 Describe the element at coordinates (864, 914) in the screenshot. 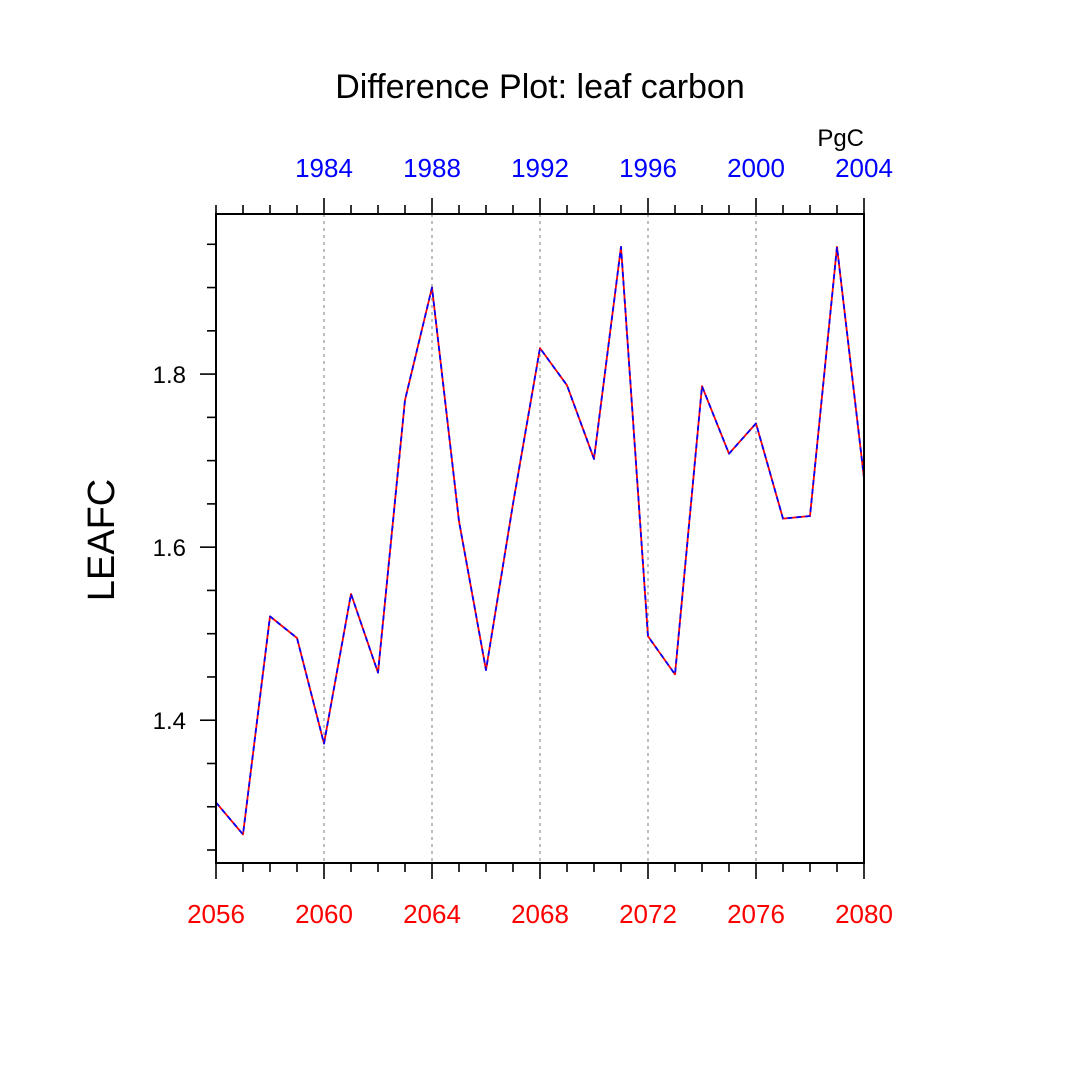

I see `bottom-tick-label-2080: 2080` at that location.